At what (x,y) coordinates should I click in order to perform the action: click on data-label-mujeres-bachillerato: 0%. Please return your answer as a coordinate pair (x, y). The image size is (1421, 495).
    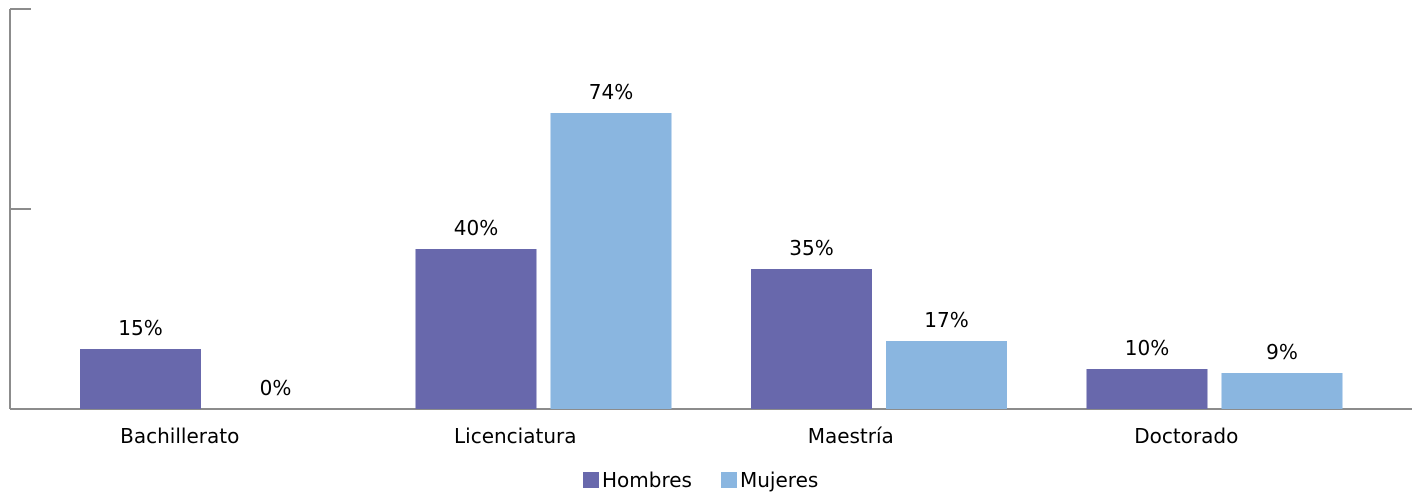
    Looking at the image, I should click on (276, 388).